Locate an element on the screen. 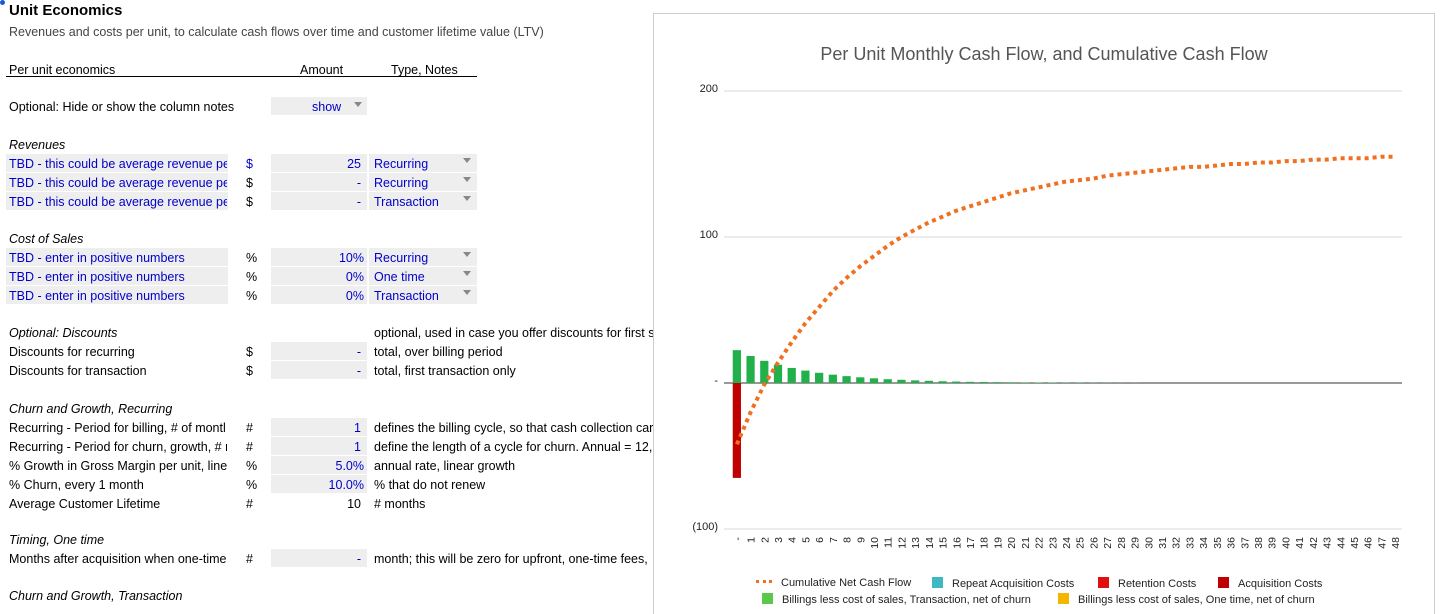  x-tick-label: 8 is located at coordinates (848, 540).